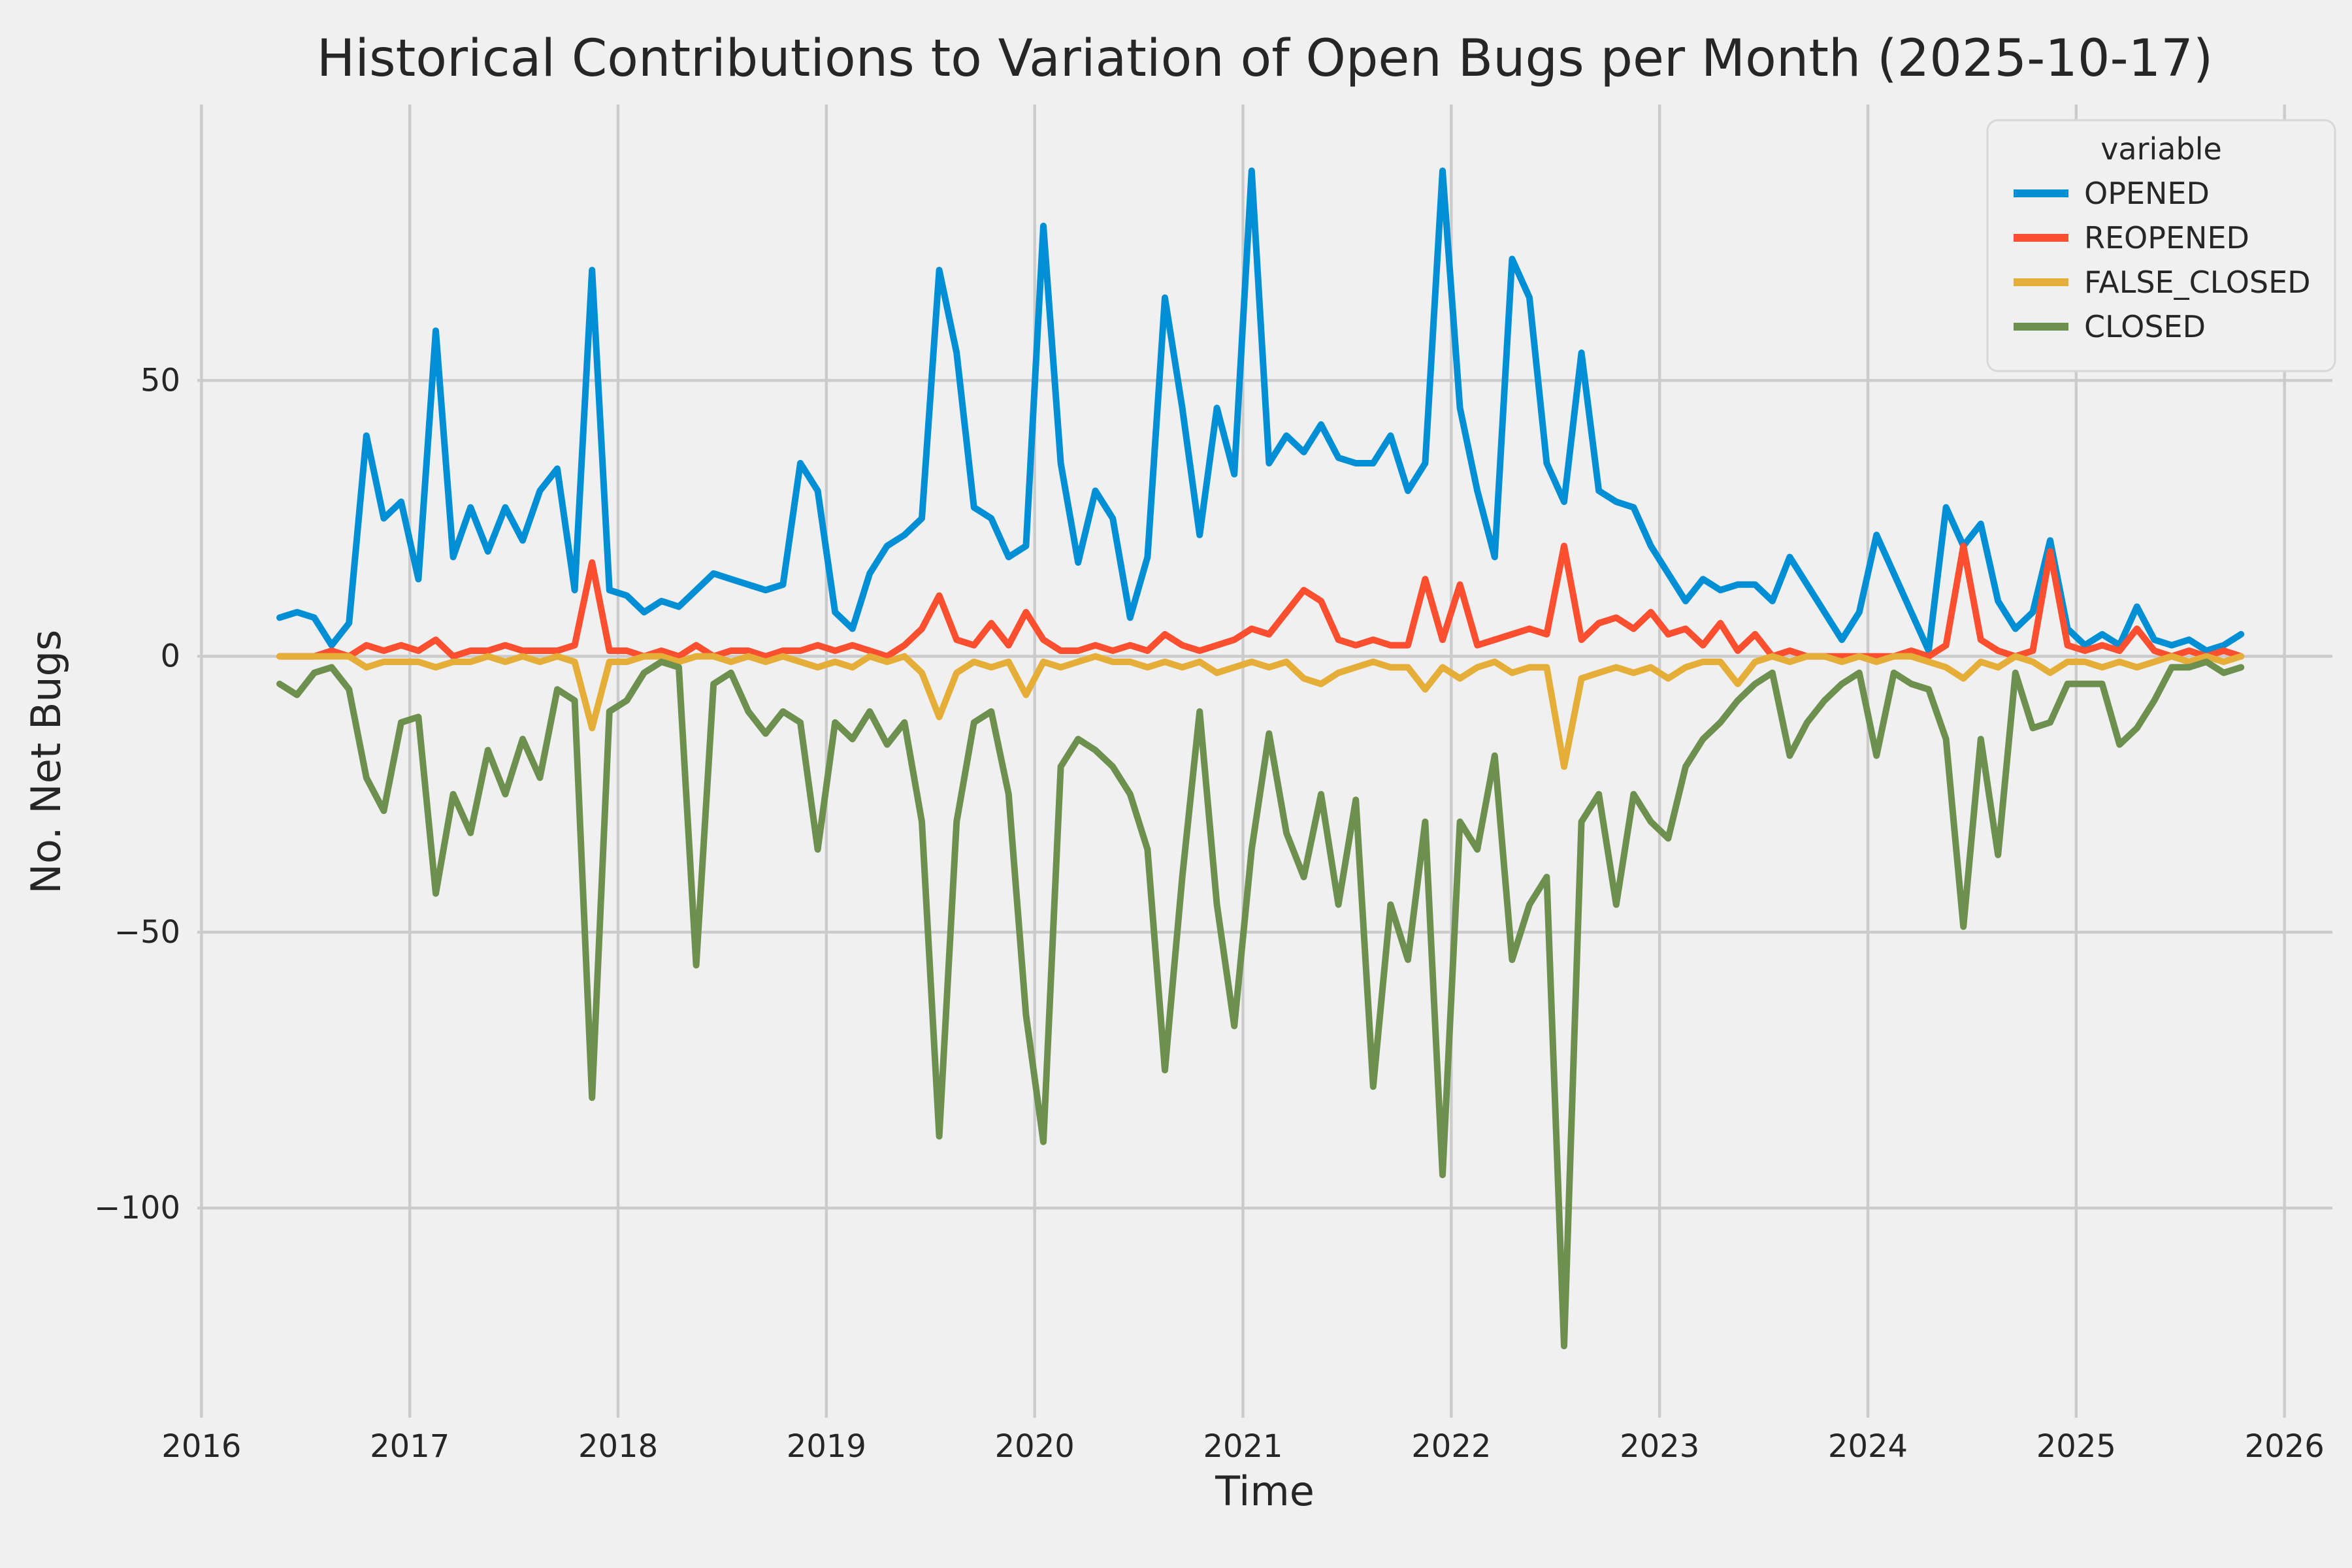 This screenshot has height=1568, width=2352. What do you see at coordinates (160, 380) in the screenshot?
I see `y-tick-label: 50` at bounding box center [160, 380].